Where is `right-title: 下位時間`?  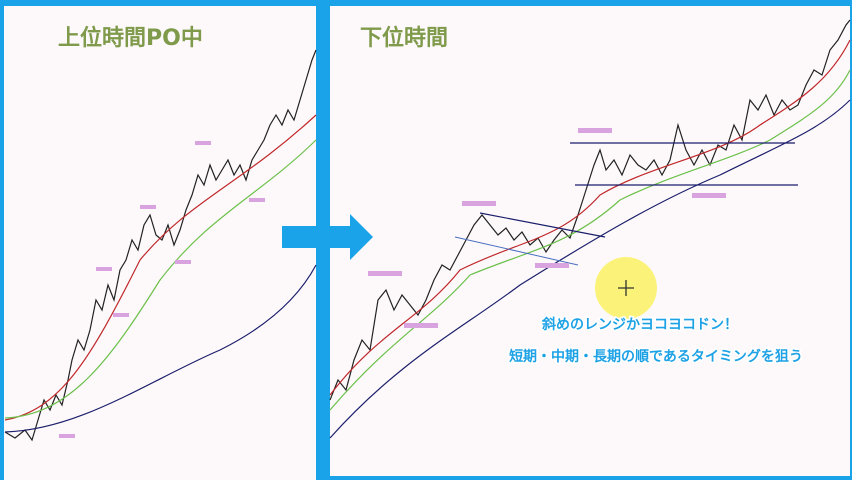 right-title: 下位時間 is located at coordinates (404, 38).